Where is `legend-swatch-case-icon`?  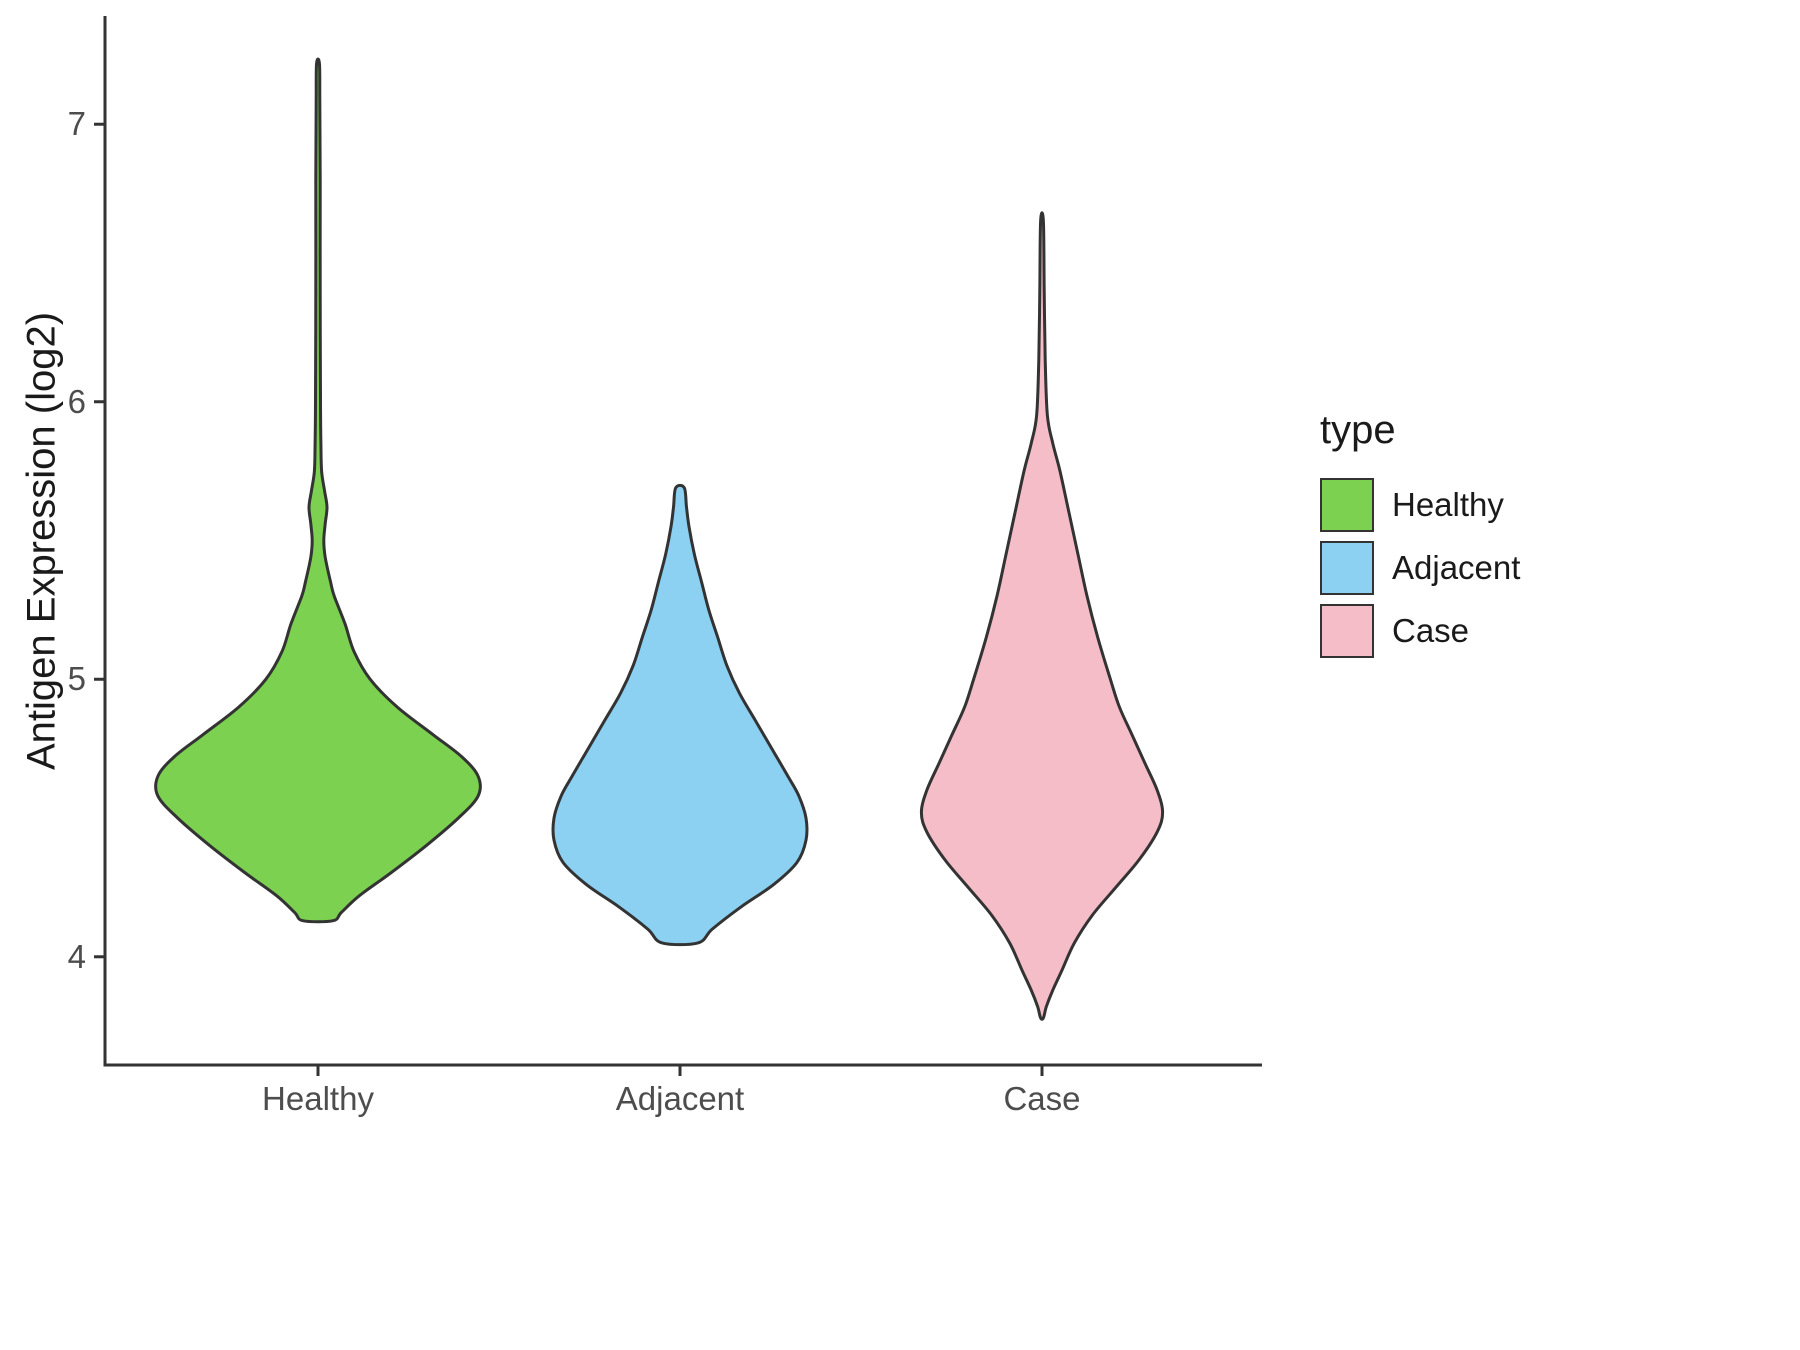 legend-swatch-case-icon is located at coordinates (1347, 631).